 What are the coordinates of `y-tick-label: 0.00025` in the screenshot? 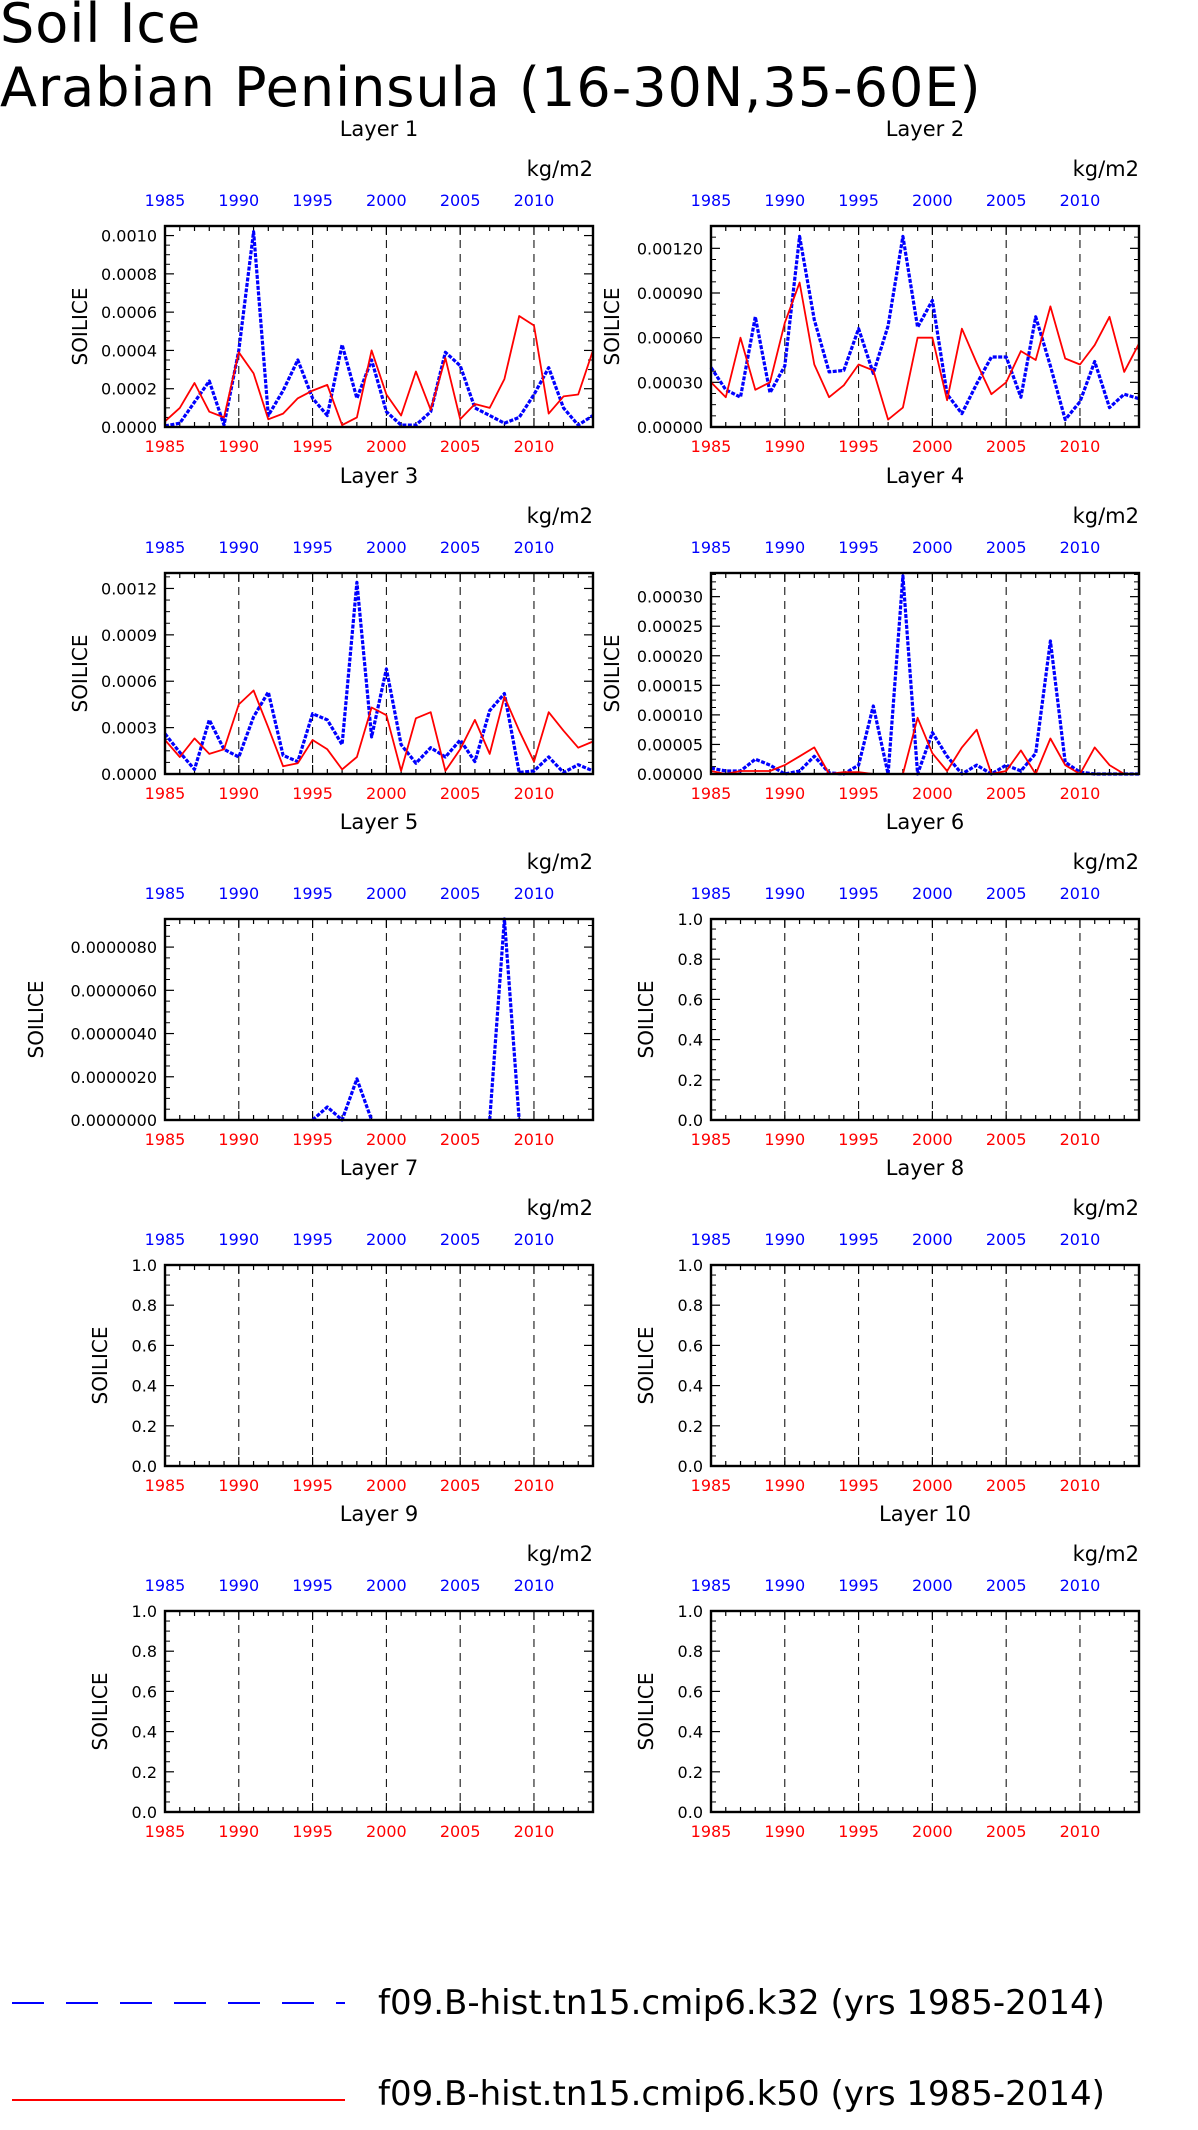 It's located at (670, 626).